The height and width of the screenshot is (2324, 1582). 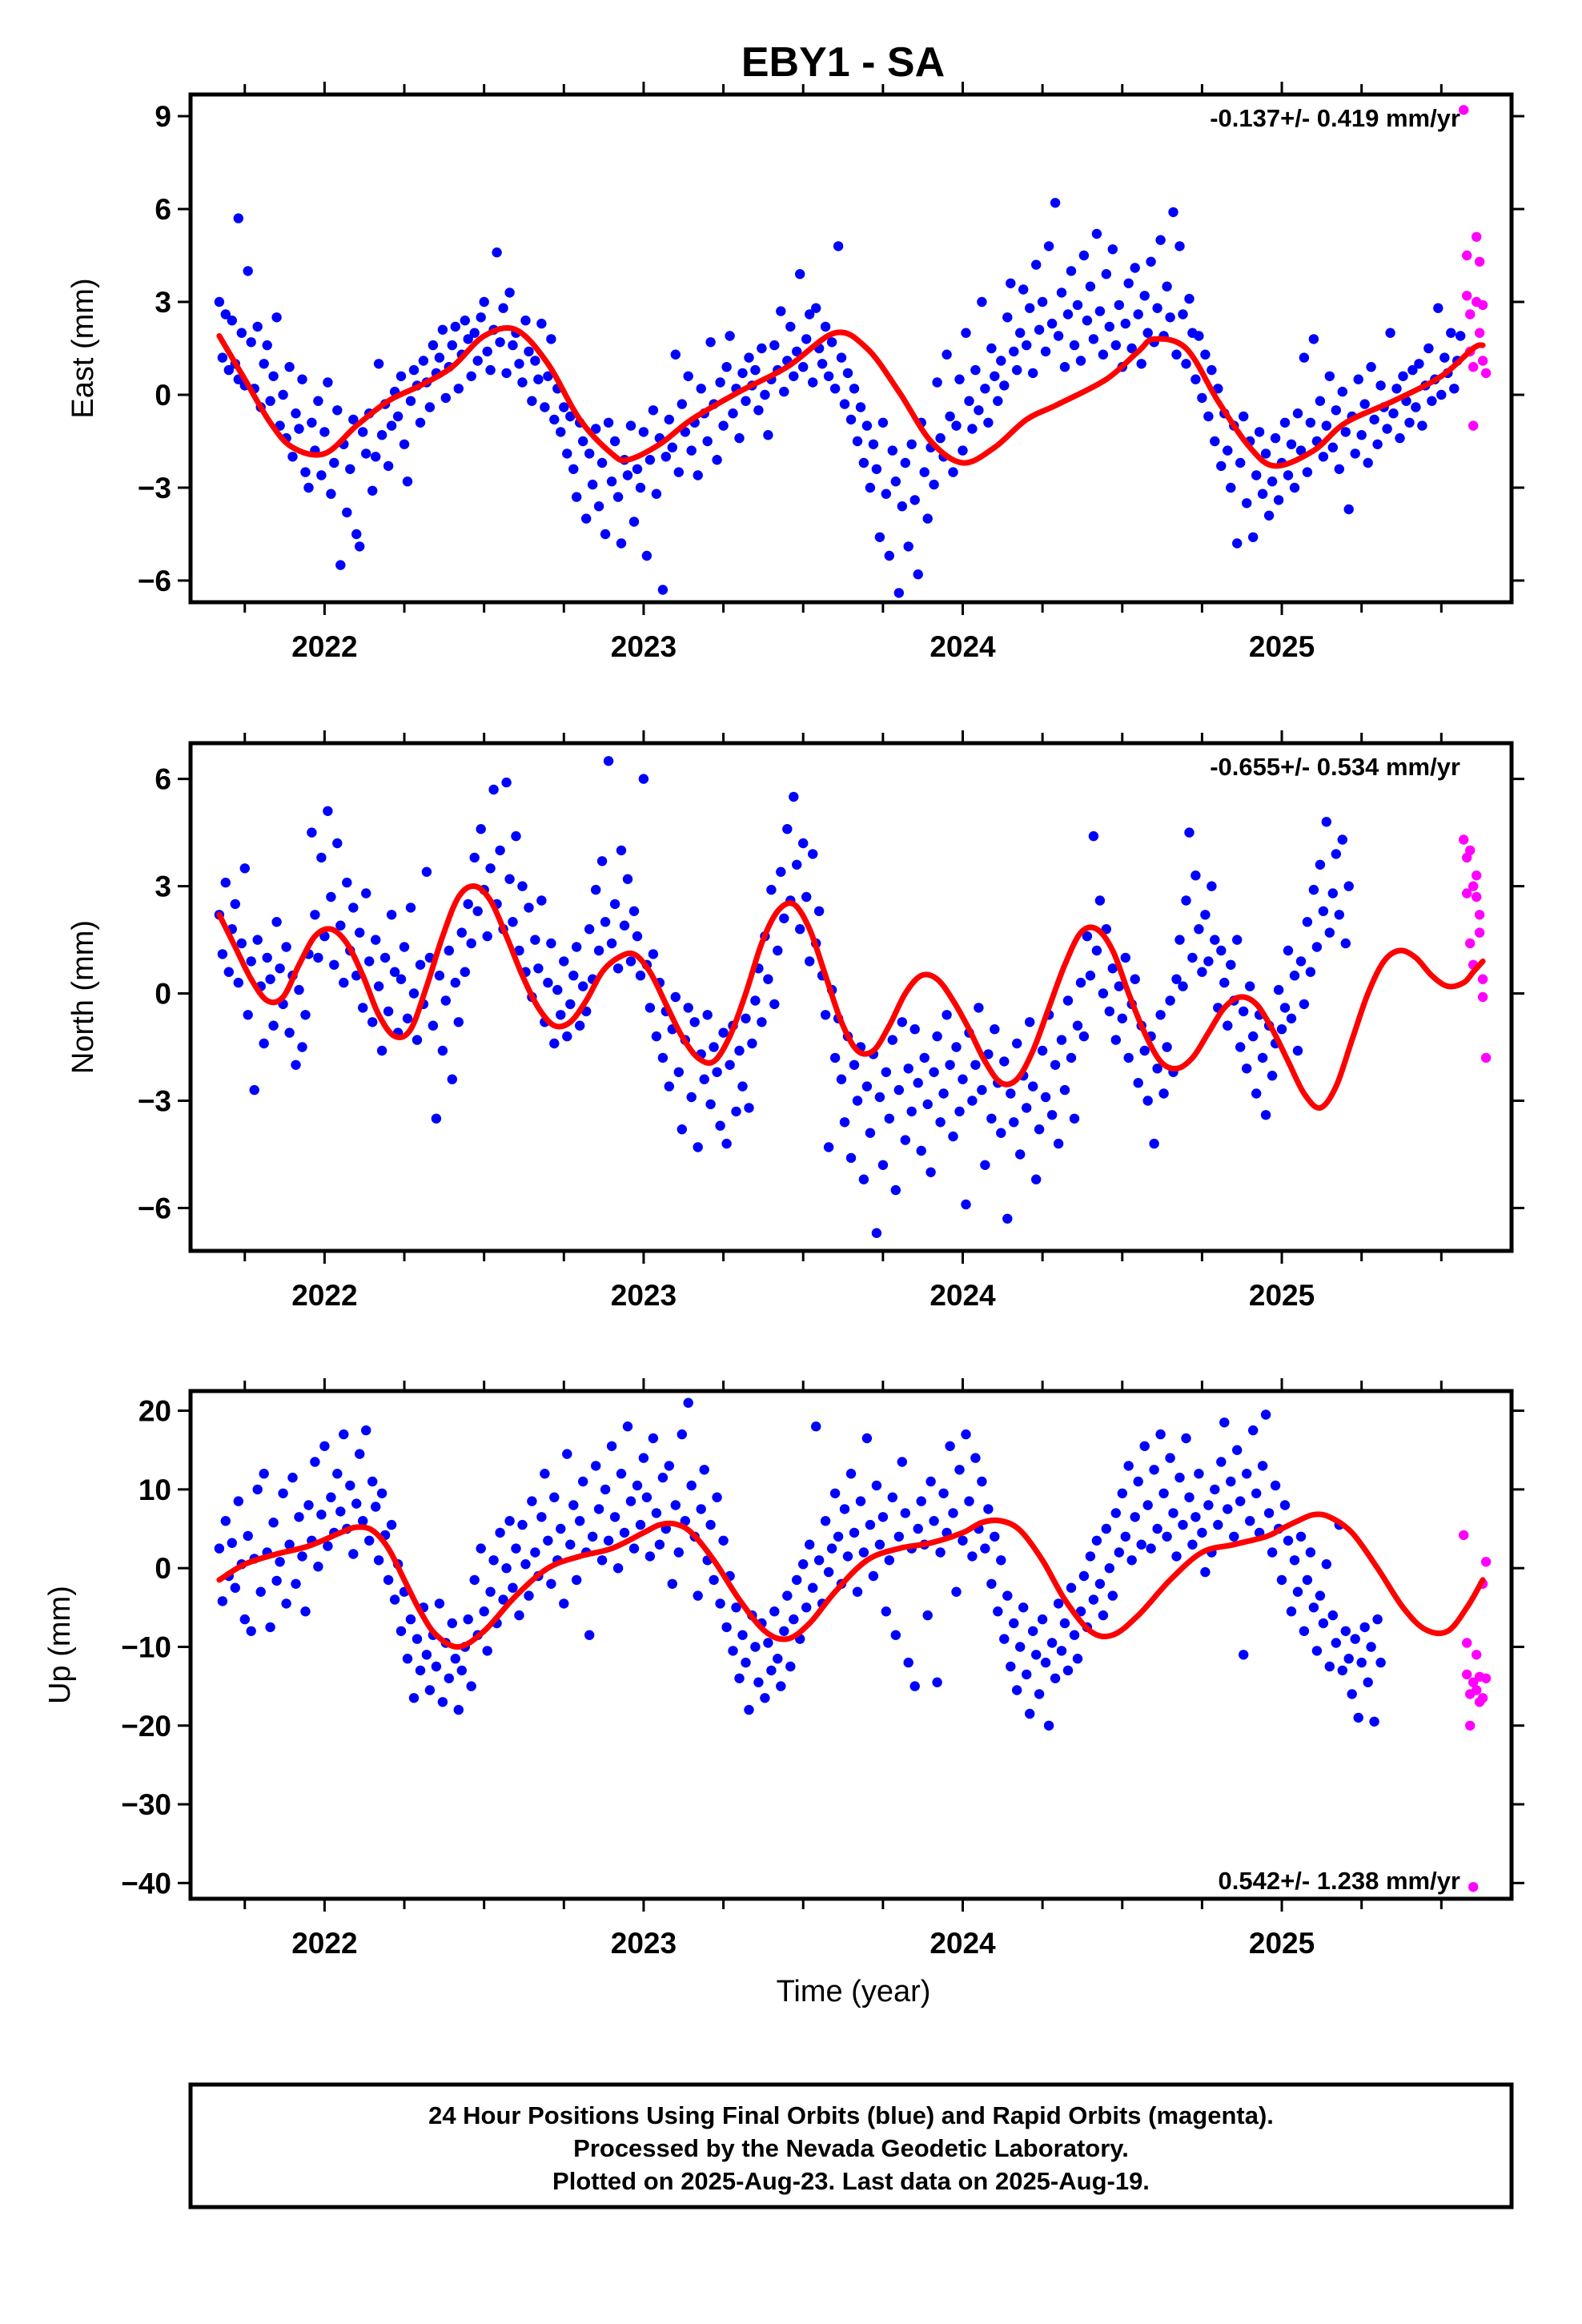 I want to click on x-tick-label: 2023, so click(x=644, y=1295).